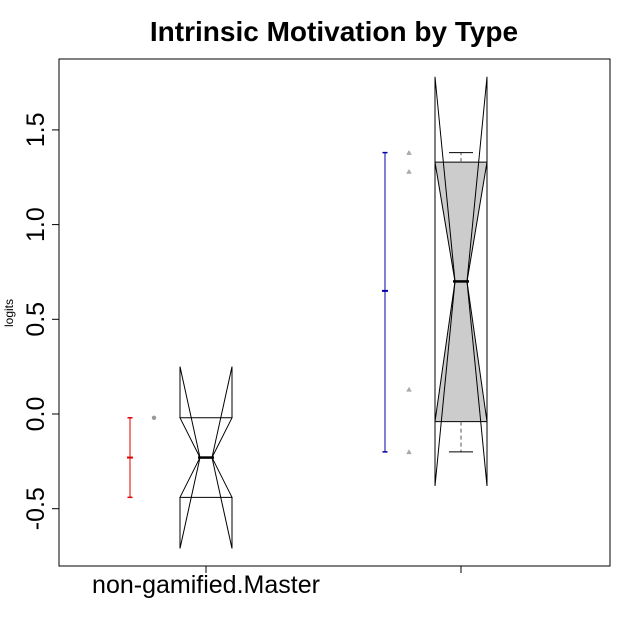 The height and width of the screenshot is (640, 640). I want to click on y-axis: -0.5 0.0 0.5 1.0 1.5, so click(41, 321).